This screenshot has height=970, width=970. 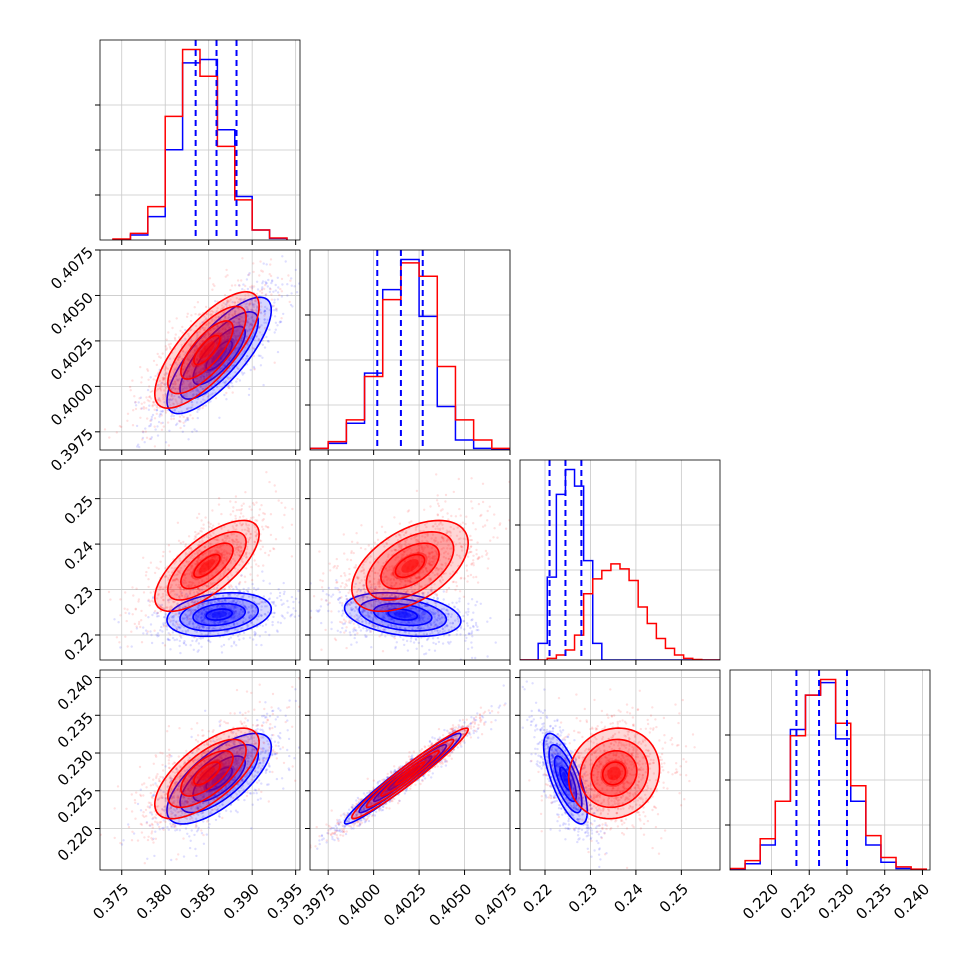 What do you see at coordinates (219, 614) in the screenshot?
I see `blue-density-level` at bounding box center [219, 614].